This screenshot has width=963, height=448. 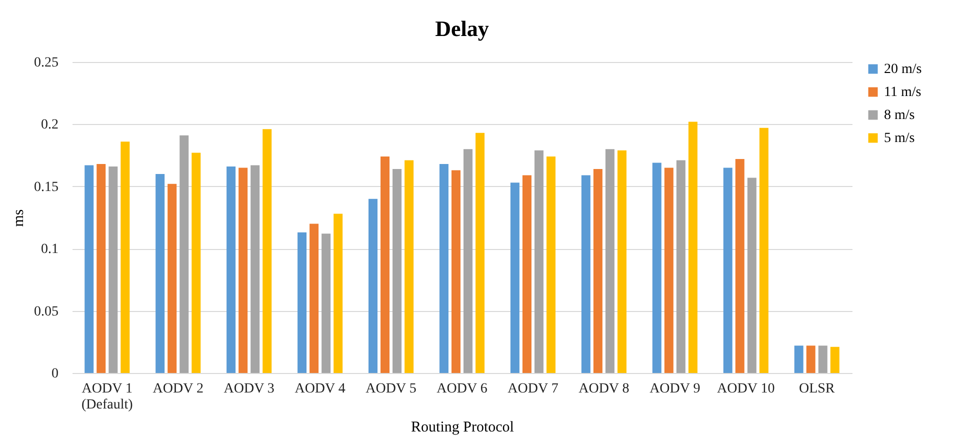 I want to click on x-tick-label: AODV 6, so click(x=462, y=389).